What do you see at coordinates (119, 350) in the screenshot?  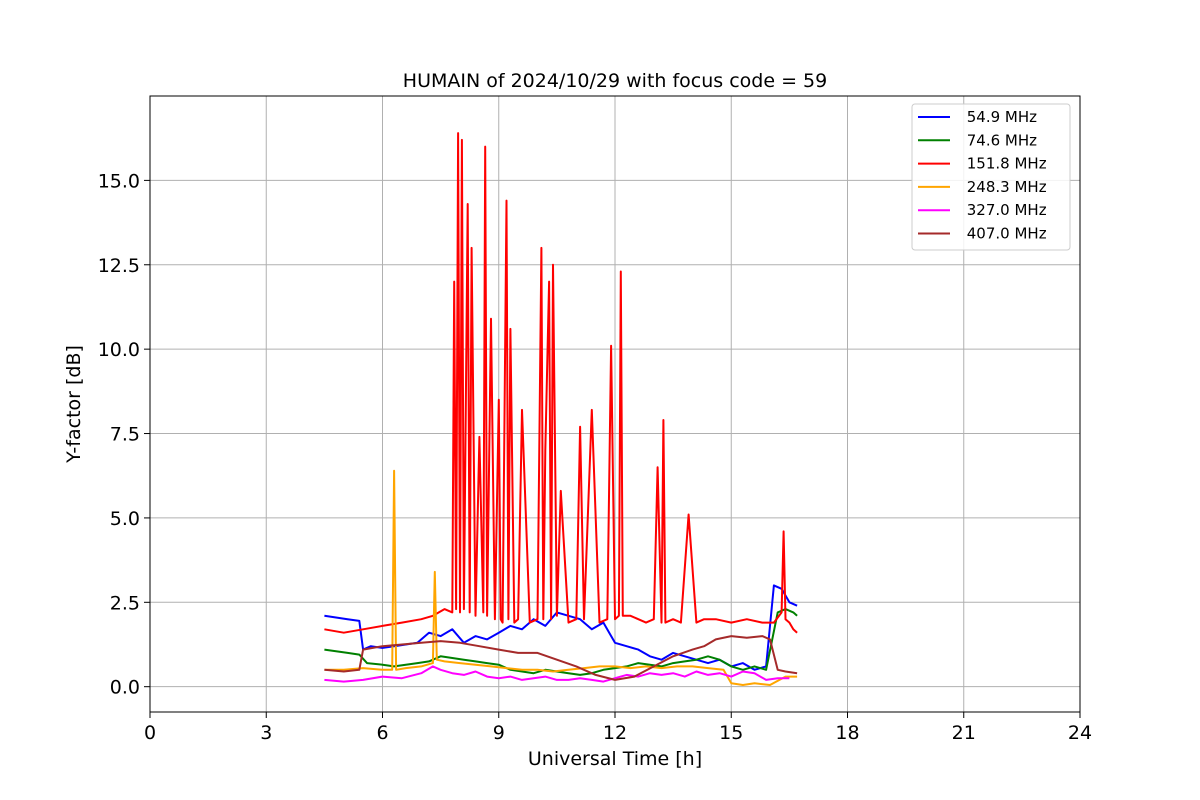 I see `y-tick-label: 10.0` at bounding box center [119, 350].